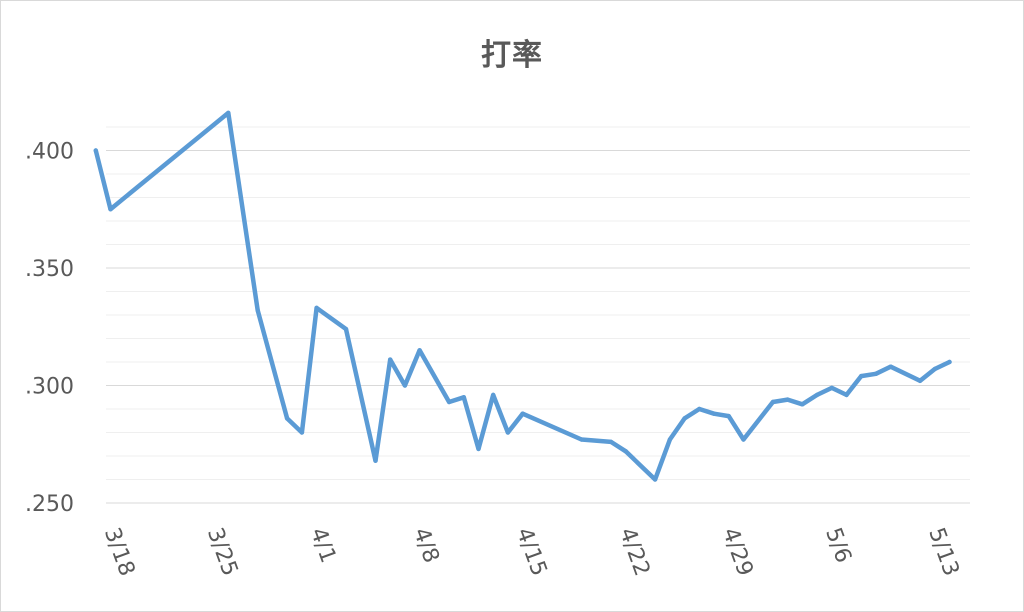 Image resolution: width=1024 pixels, height=612 pixels. I want to click on y-tick-label: .350, so click(49, 269).